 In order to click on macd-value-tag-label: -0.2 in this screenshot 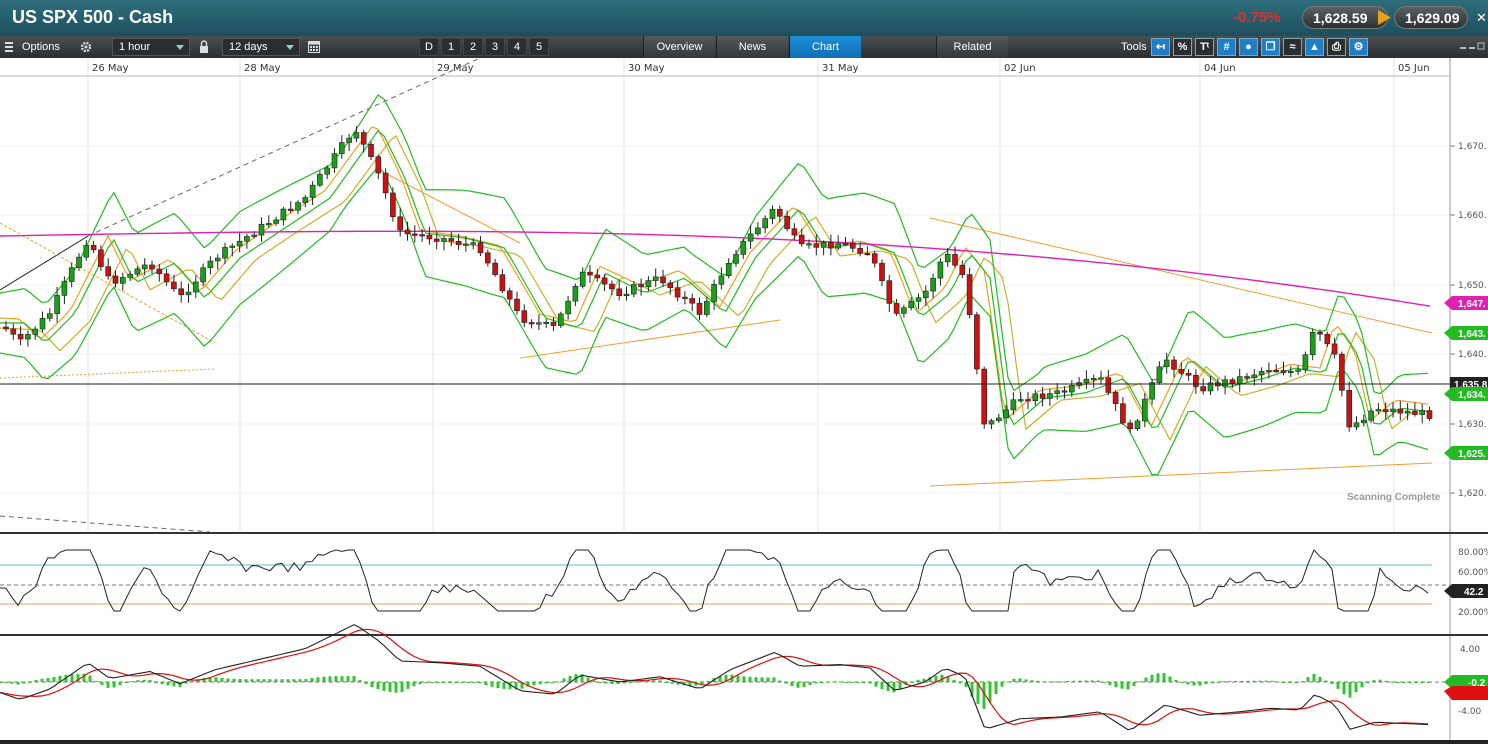, I will do `click(1477, 683)`.